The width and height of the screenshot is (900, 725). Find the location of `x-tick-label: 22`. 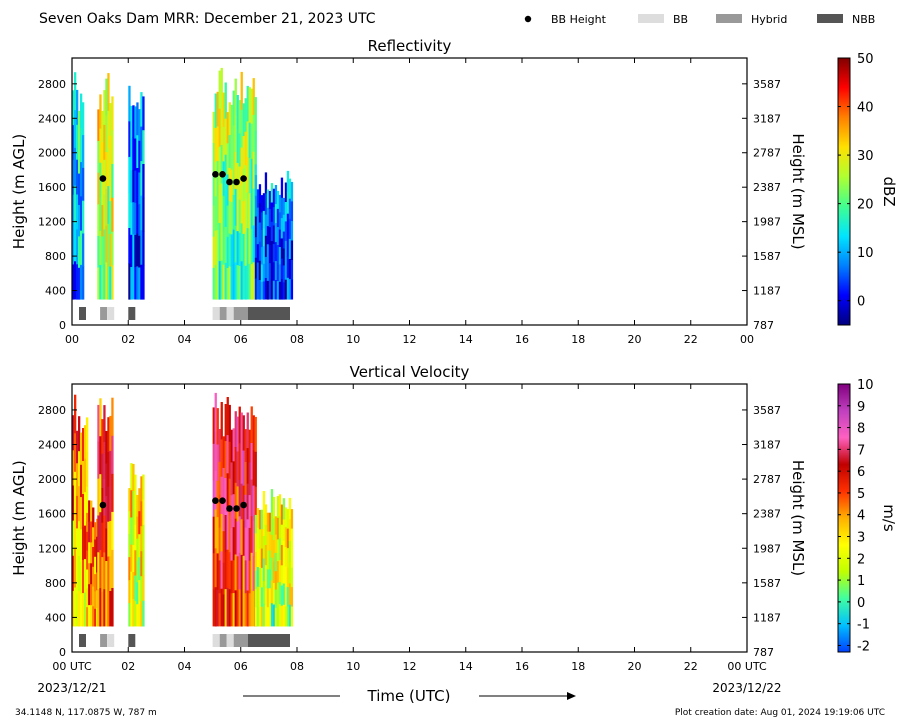

x-tick-label: 22 is located at coordinates (691, 339).